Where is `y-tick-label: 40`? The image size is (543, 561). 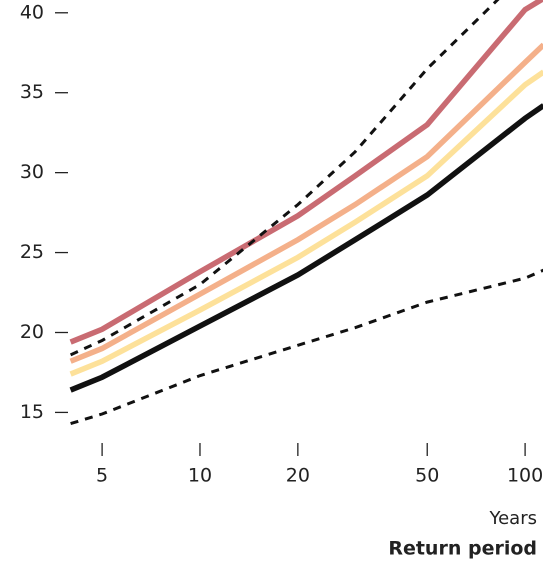 y-tick-label: 40 is located at coordinates (32, 12).